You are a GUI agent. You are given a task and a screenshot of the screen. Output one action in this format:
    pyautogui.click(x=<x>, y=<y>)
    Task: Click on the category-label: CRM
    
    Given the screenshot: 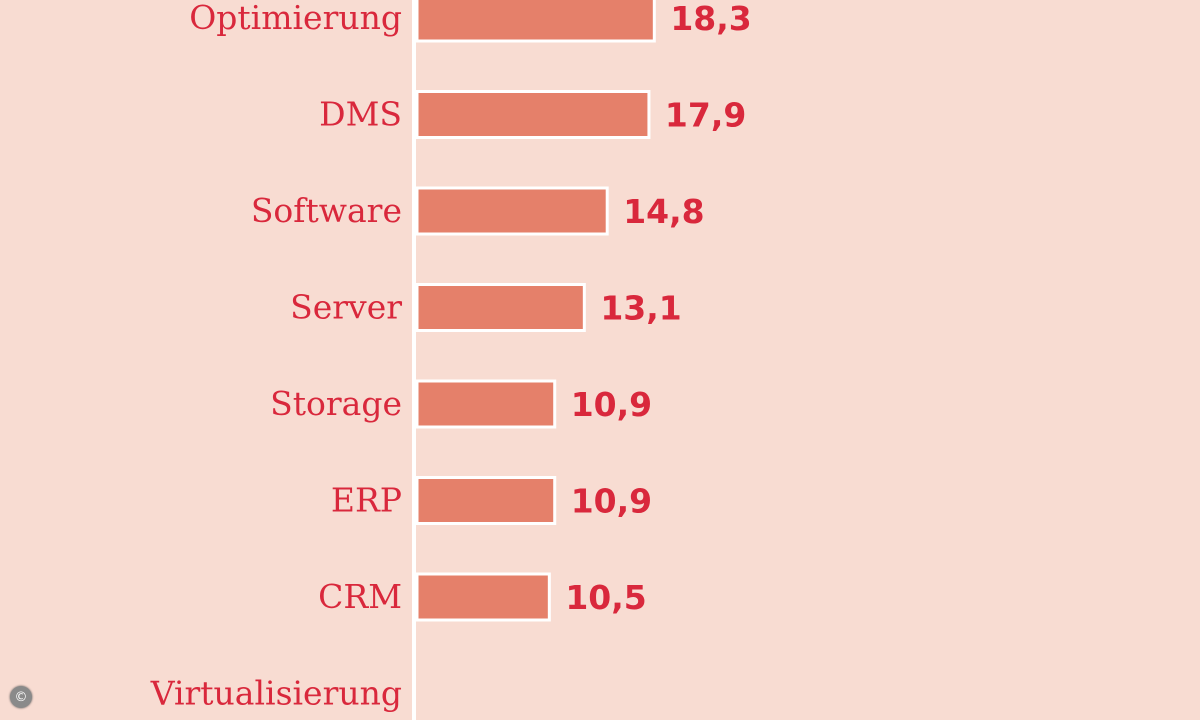 What is the action you would take?
    pyautogui.click(x=360, y=596)
    